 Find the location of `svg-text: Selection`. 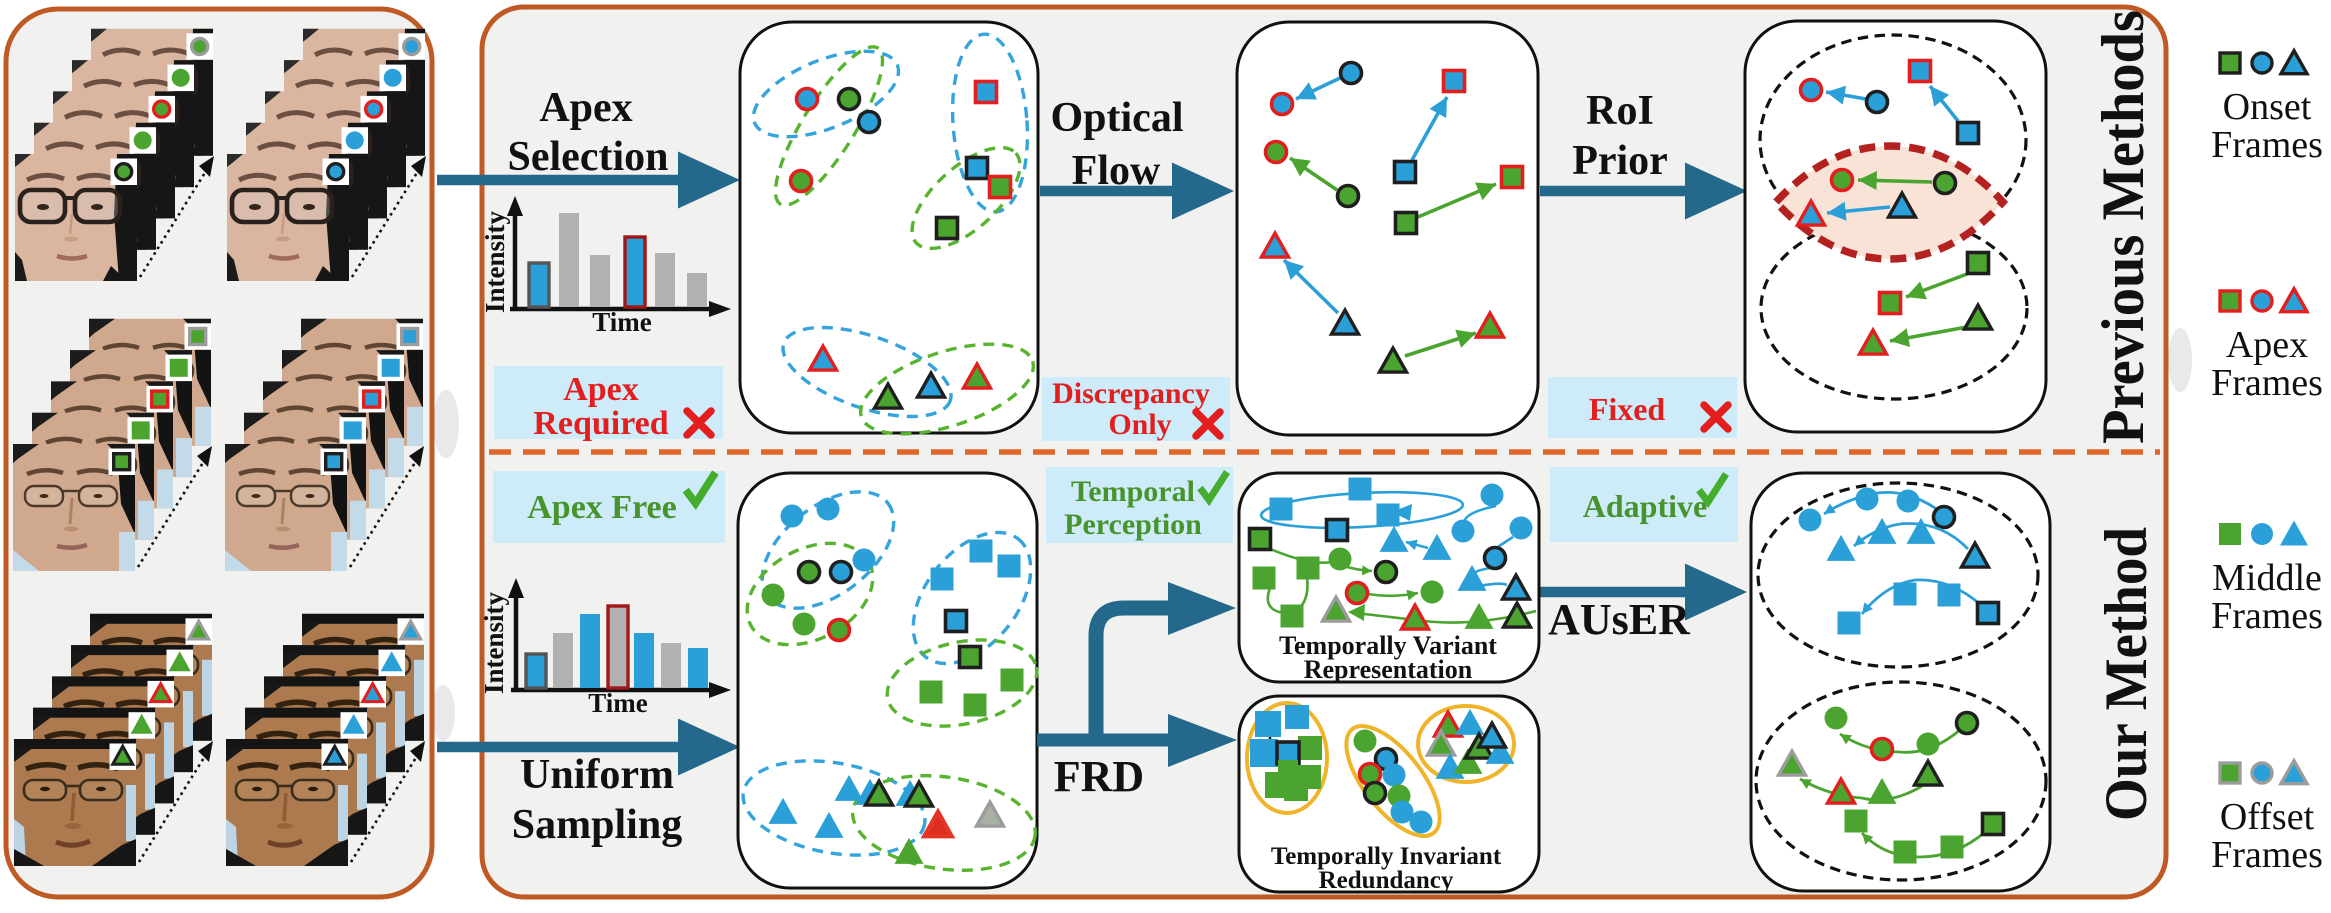

svg-text: Selection is located at coordinates (588, 157).